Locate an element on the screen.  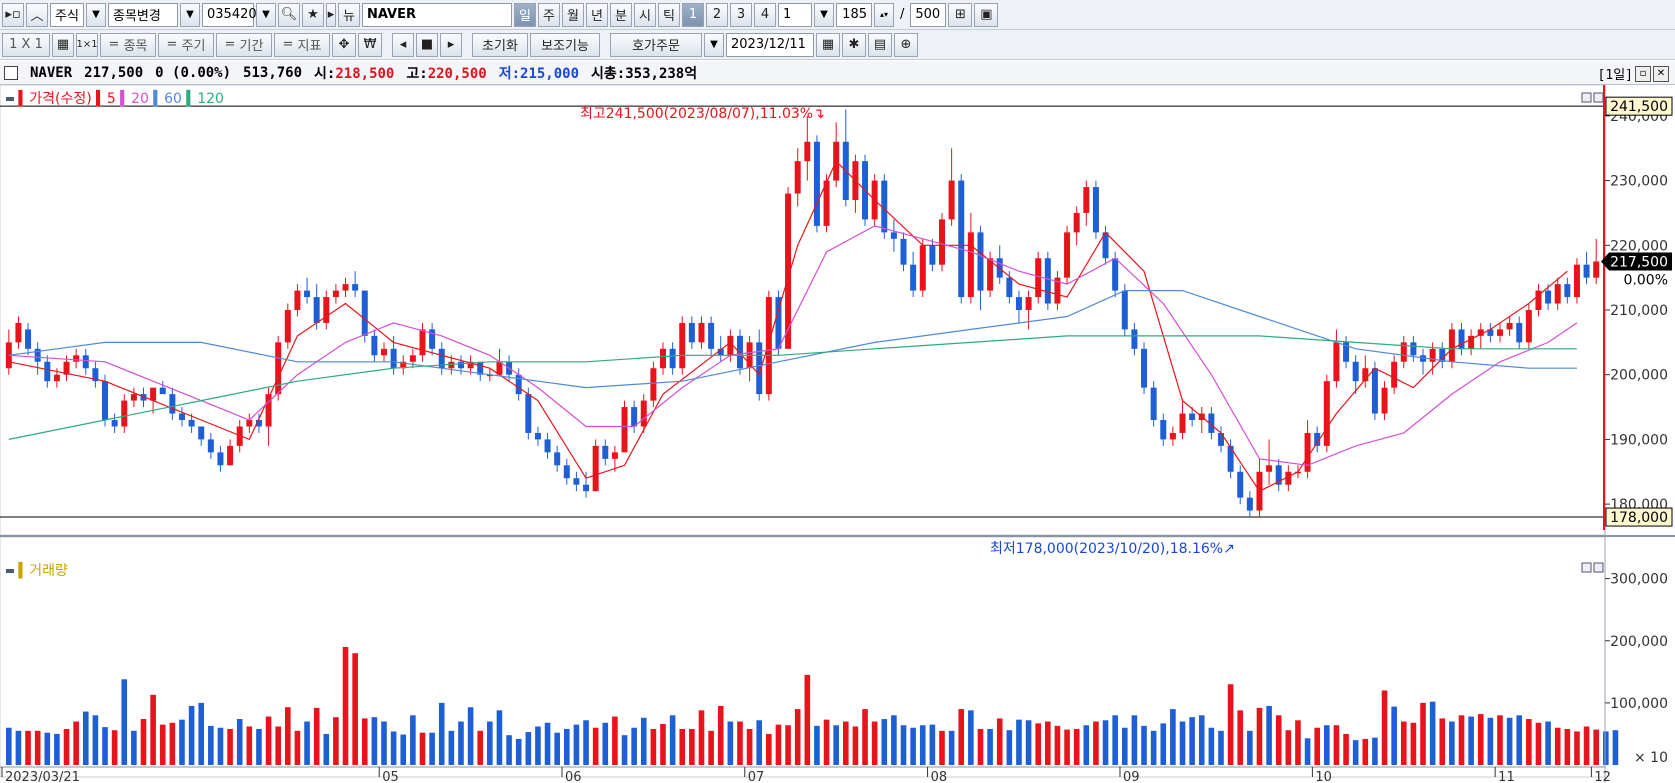
market-select: 주식 is located at coordinates (67, 14).